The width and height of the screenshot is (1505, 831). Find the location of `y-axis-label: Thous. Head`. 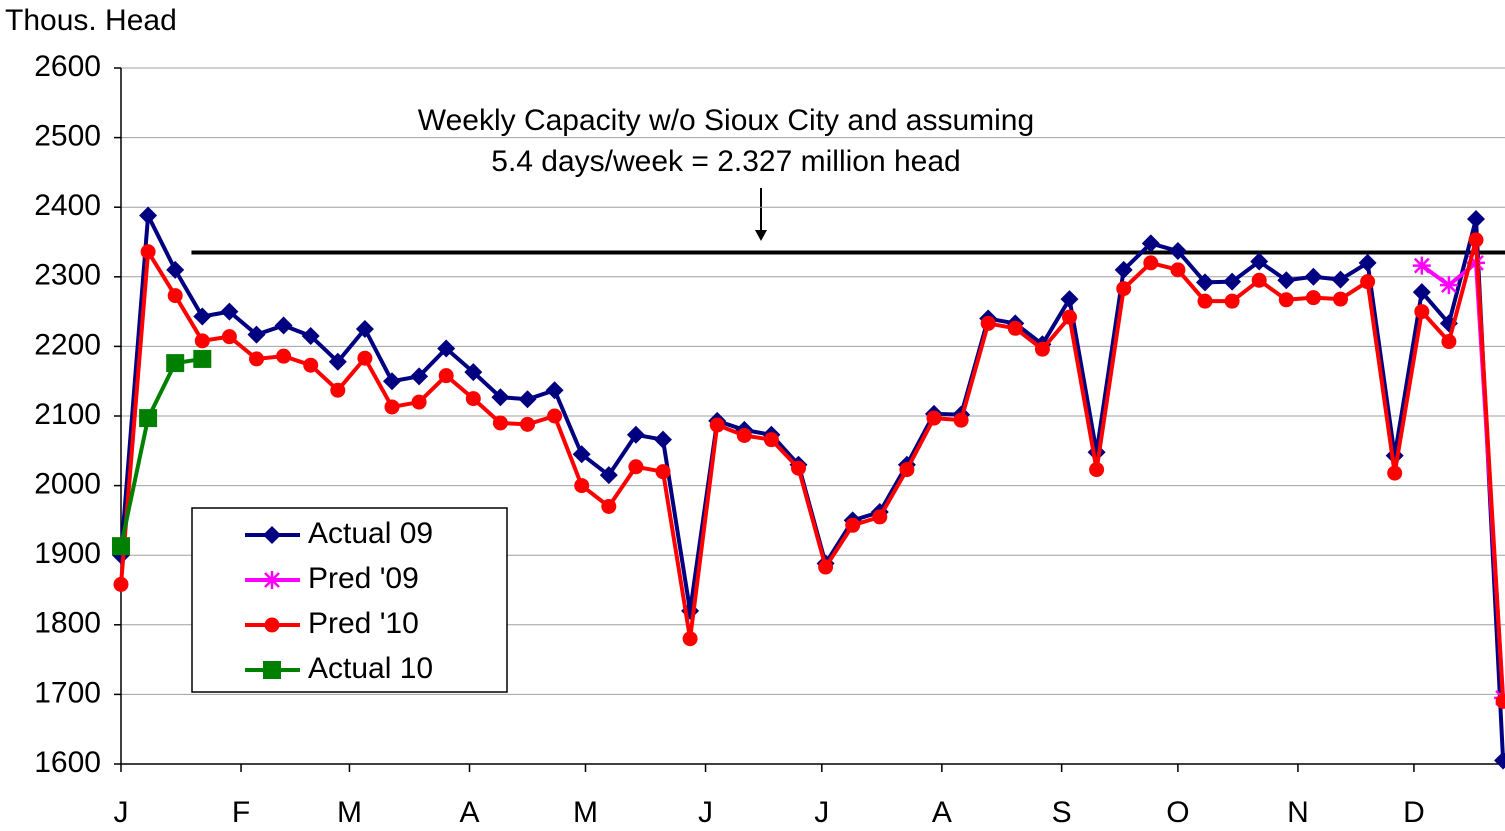

y-axis-label: Thous. Head is located at coordinates (91, 20).